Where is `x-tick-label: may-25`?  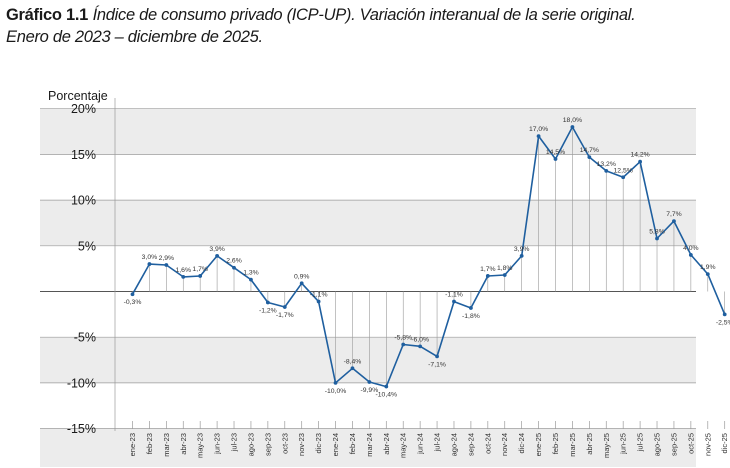
x-tick-label: may-25 is located at coordinates (606, 445).